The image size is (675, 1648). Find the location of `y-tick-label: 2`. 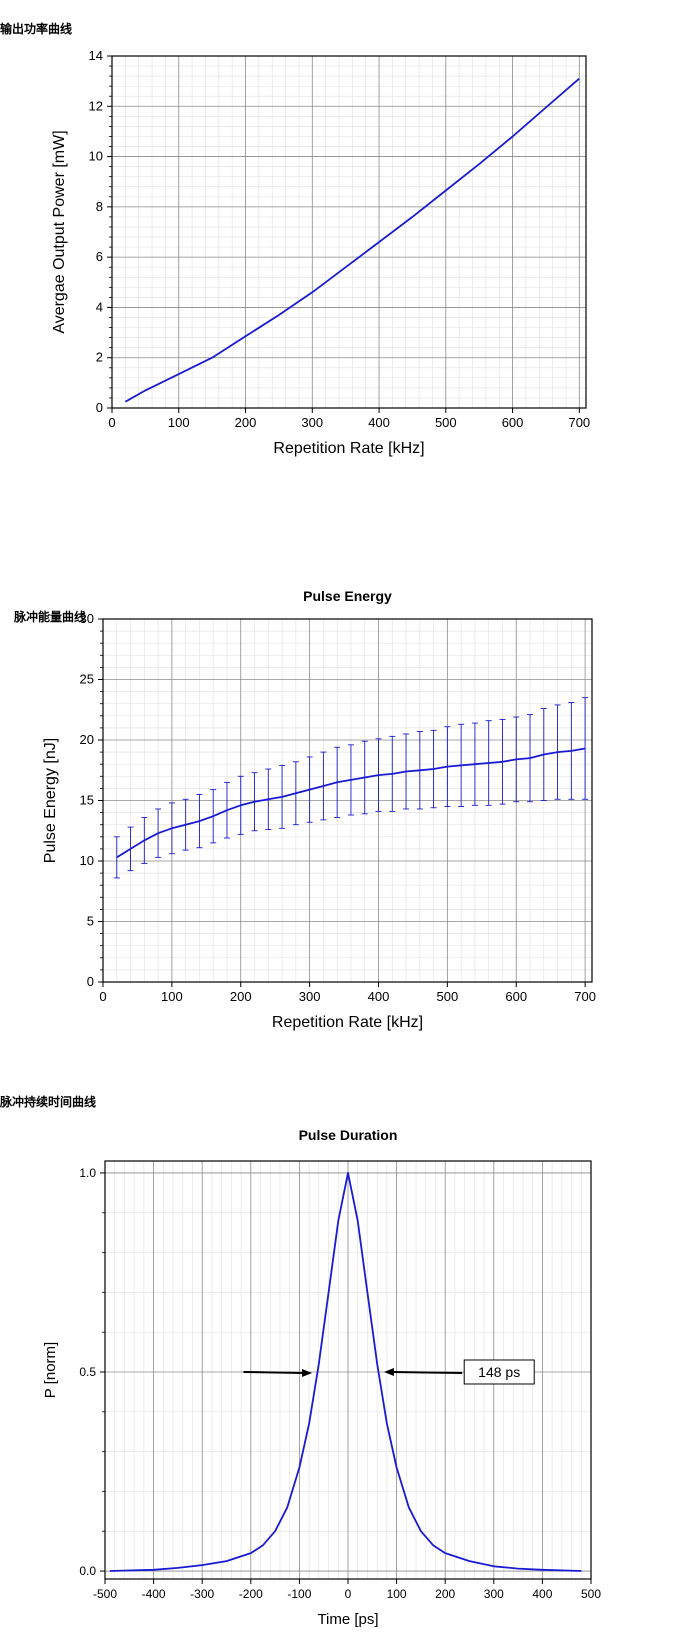

y-tick-label: 2 is located at coordinates (99, 357).